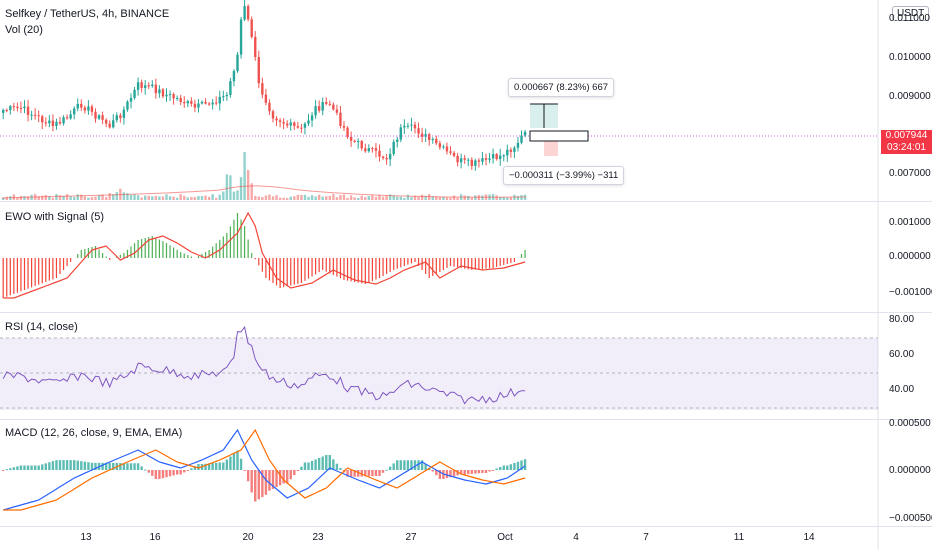 The image size is (932, 550). Describe the element at coordinates (41, 327) in the screenshot. I see `rsi-indicator-title: RSI (14, close)` at that location.